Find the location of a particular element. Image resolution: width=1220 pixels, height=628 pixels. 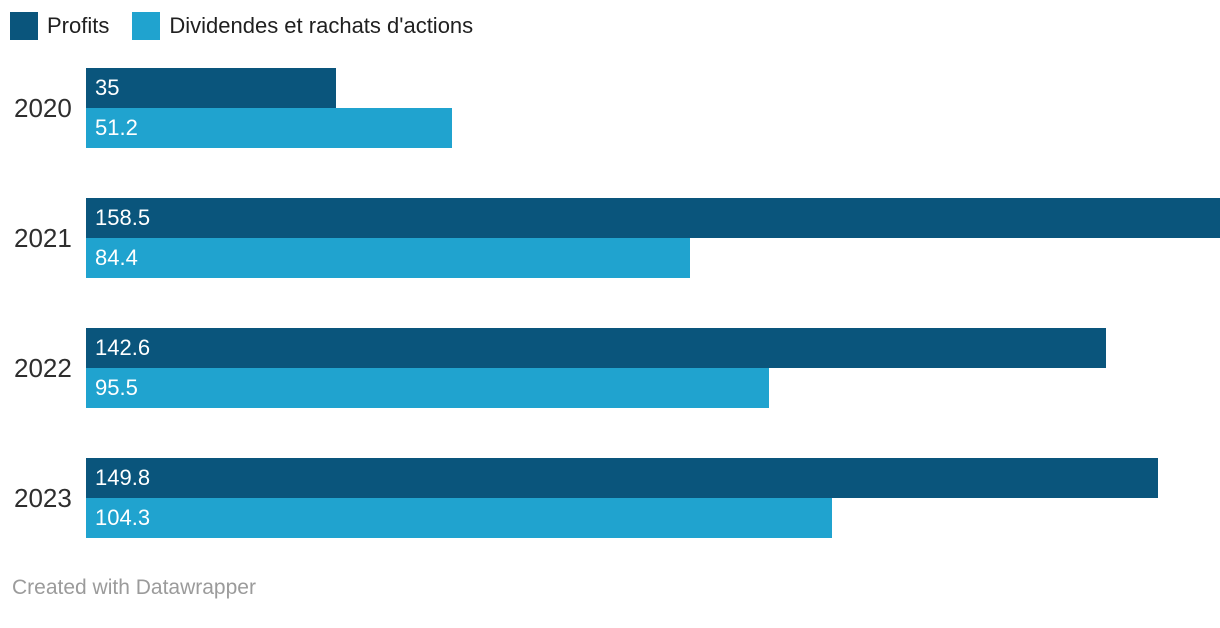

chart-row: 2022 142.6 95.5 is located at coordinates (610, 368).